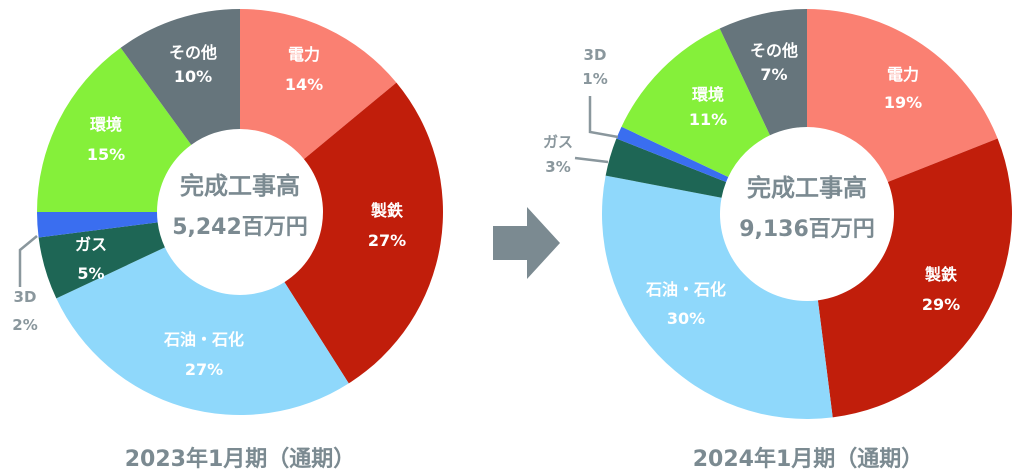 The image size is (1024, 476). What do you see at coordinates (903, 102) in the screenshot?
I see `slice-percent-label: 19%` at bounding box center [903, 102].